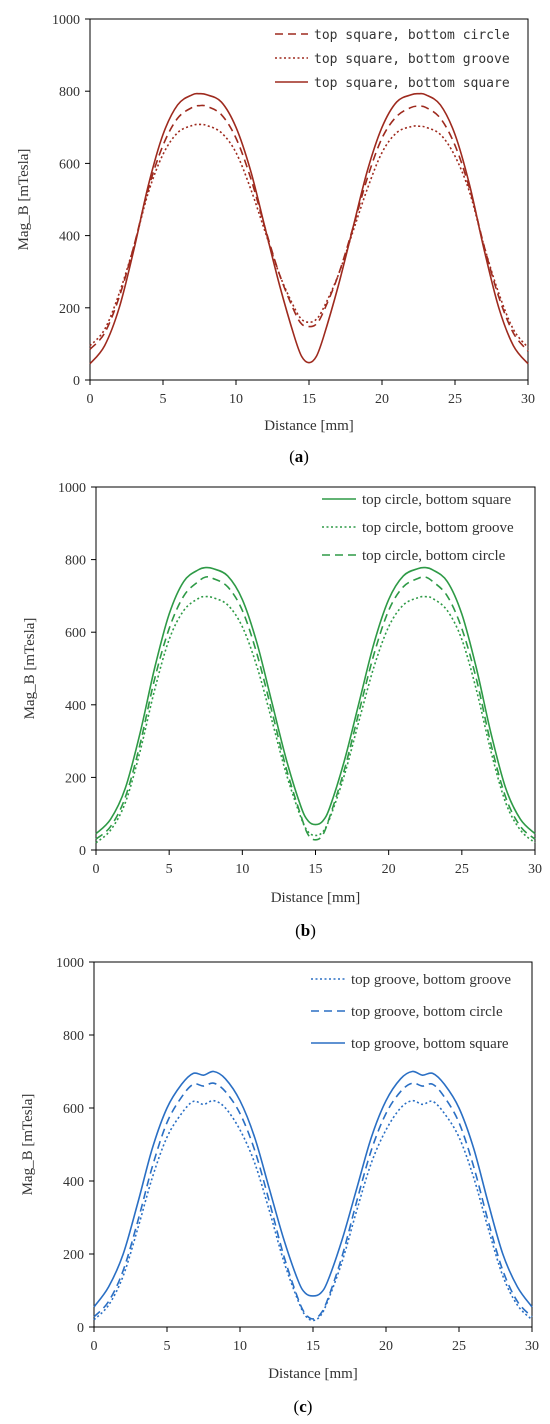 The image size is (550, 1424). Describe the element at coordinates (305, 930) in the screenshot. I see `panel-caption: (b)` at that location.